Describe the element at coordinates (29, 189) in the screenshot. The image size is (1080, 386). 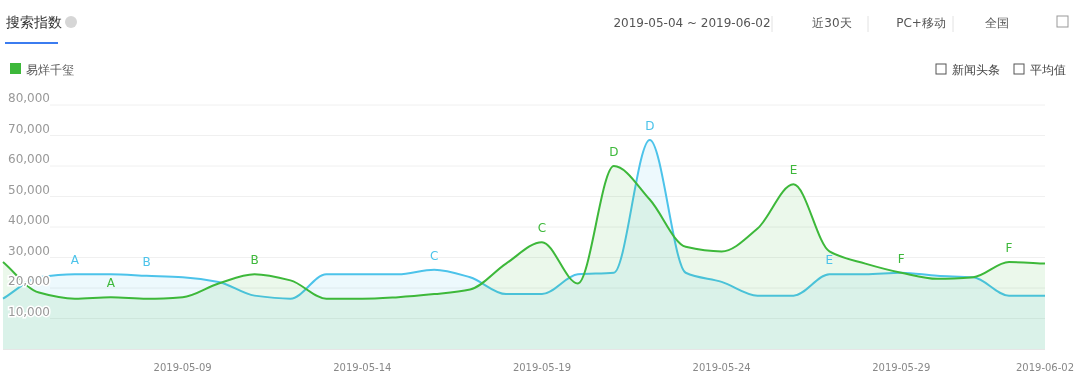
I see `y-tick-label: 50,000` at that location.